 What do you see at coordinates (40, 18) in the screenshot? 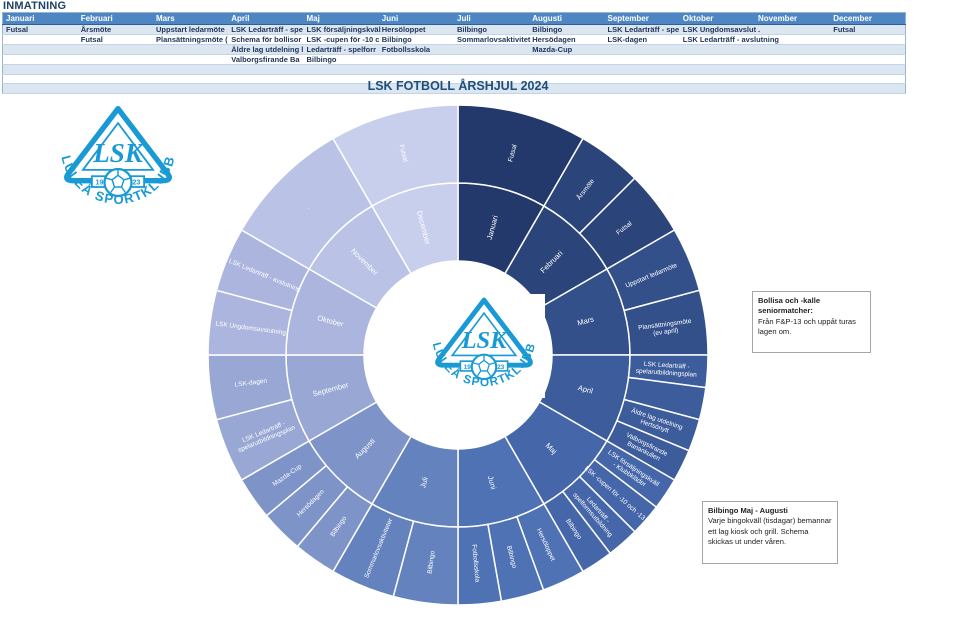
I see `column-header: Januari` at bounding box center [40, 18].